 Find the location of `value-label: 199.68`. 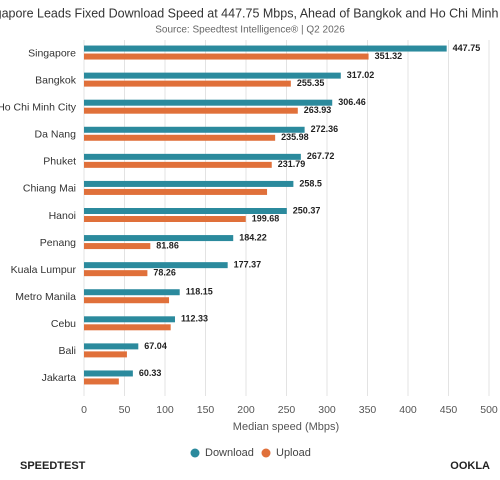

value-label: 199.68 is located at coordinates (266, 218).